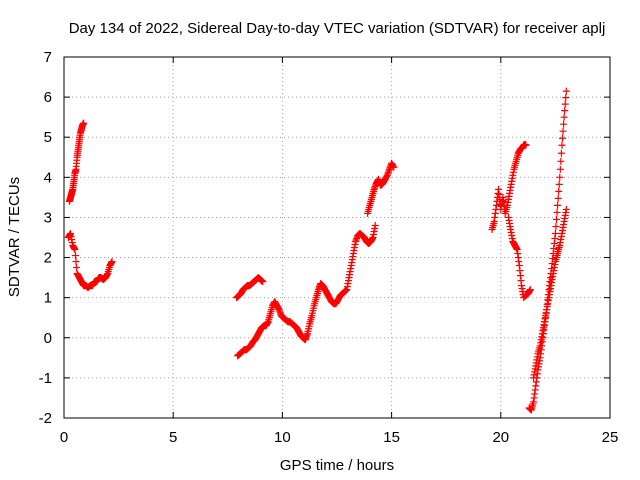 Image resolution: width=640 pixels, height=480 pixels. Describe the element at coordinates (48, 258) in the screenshot. I see `y-tick-label: 2` at that location.